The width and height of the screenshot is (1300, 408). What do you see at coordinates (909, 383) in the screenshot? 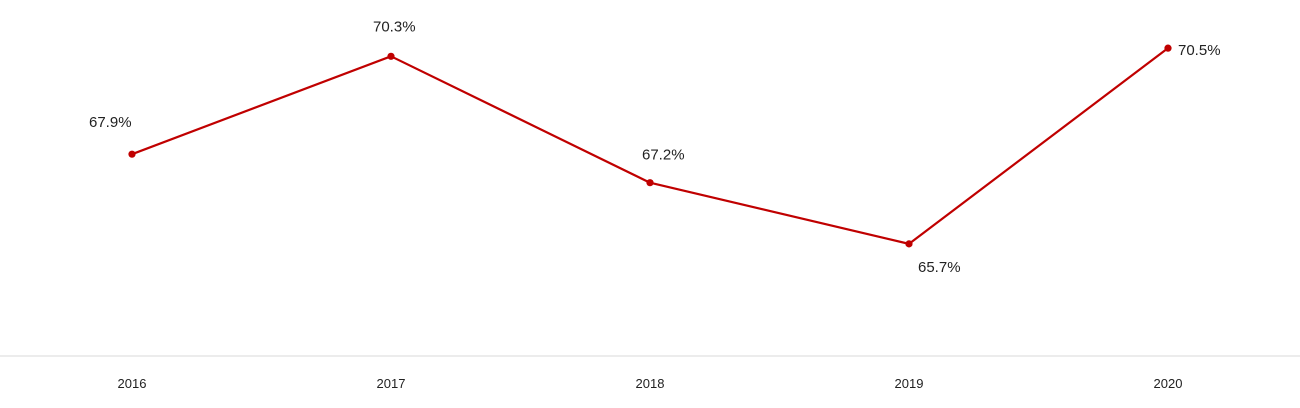
I see `x-tick-label-2019: 2019` at bounding box center [909, 383].